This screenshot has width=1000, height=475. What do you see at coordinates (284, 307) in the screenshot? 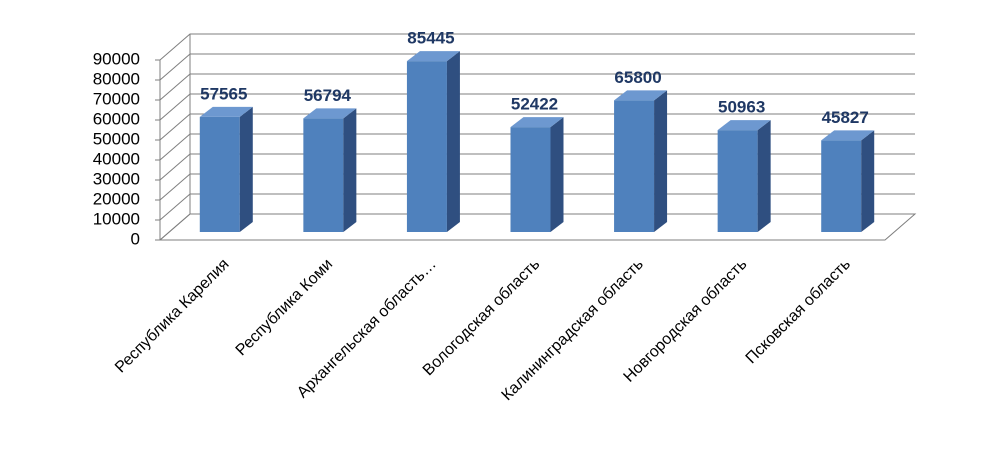
I see `x-tick-label: Республика Коми` at bounding box center [284, 307].